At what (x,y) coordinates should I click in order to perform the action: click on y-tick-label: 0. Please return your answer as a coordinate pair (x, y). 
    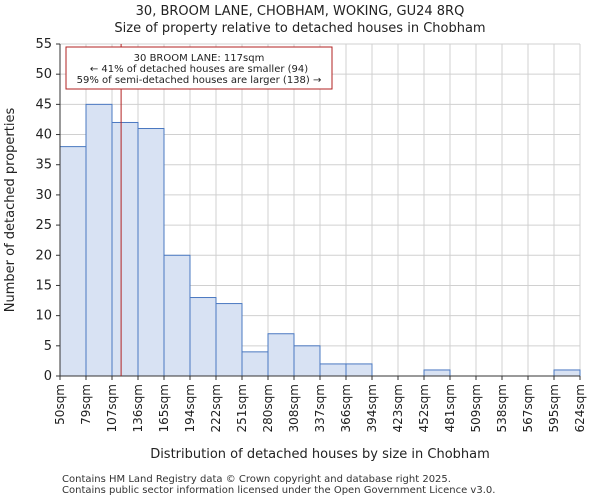
    Looking at the image, I should click on (48, 376).